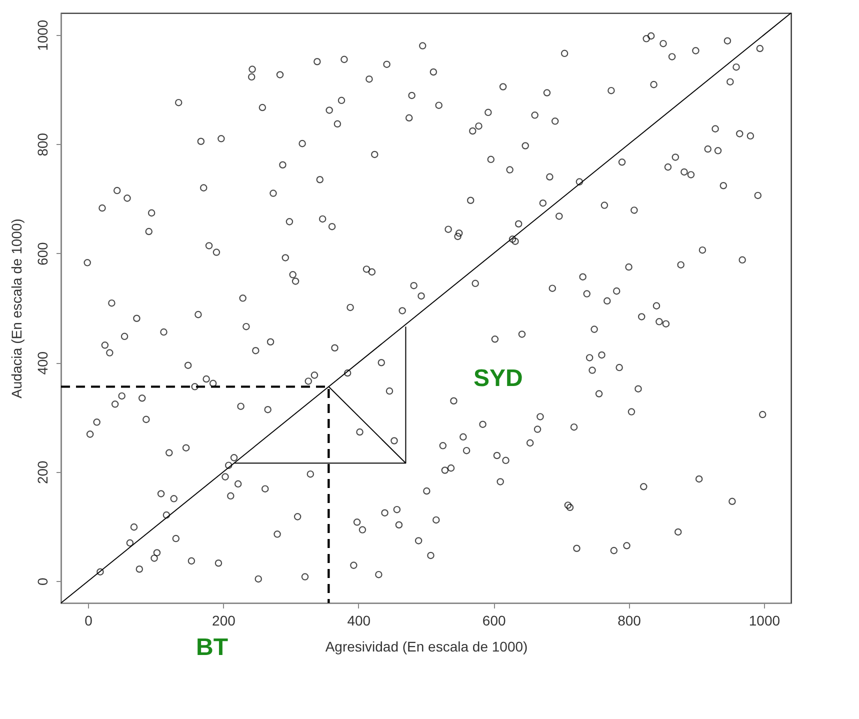 The width and height of the screenshot is (859, 719). I want to click on y-tick-label: 1000, so click(42, 35).